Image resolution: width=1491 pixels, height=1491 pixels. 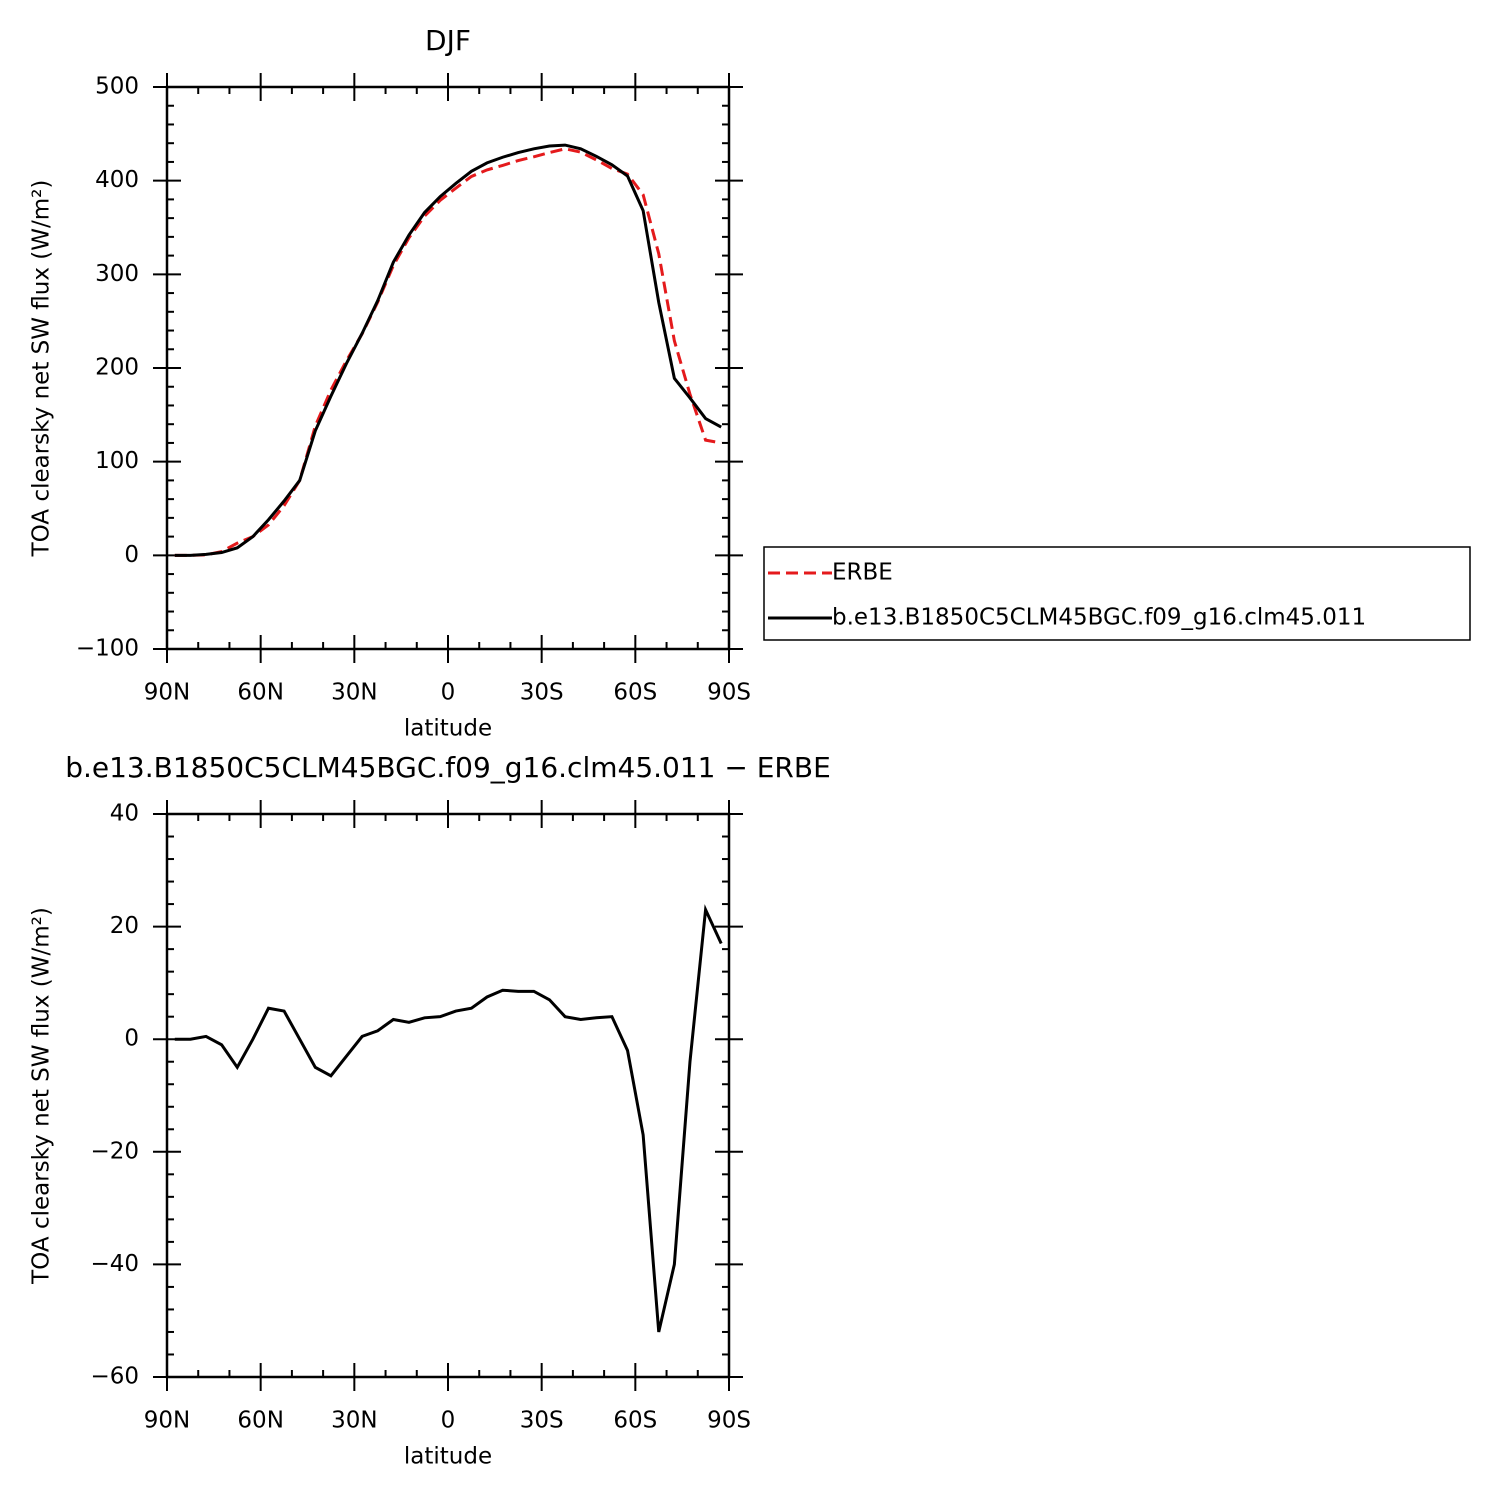 What do you see at coordinates (117, 461) in the screenshot?
I see `y-tick-label: 100` at bounding box center [117, 461].